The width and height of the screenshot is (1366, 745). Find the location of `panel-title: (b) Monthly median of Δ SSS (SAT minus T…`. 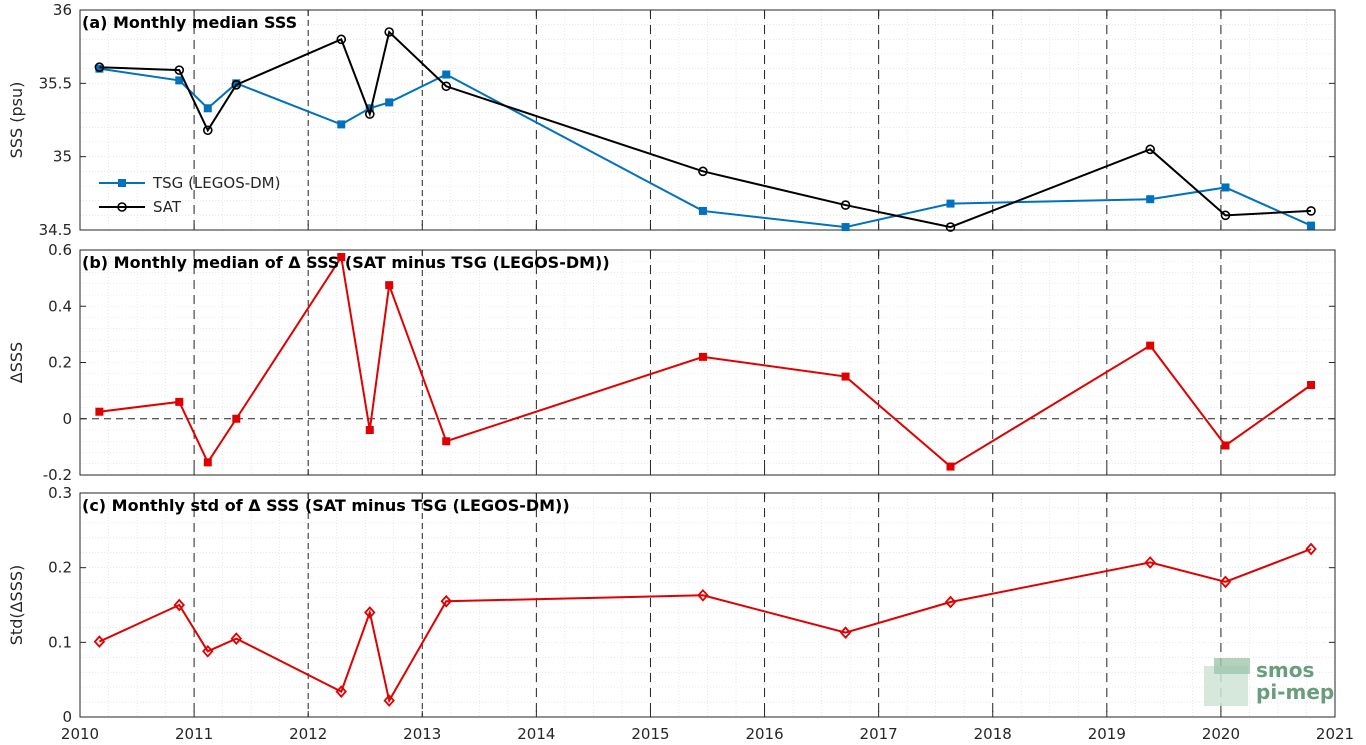

panel-title: (b) Monthly median of Δ SSS (SAT minus T… is located at coordinates (346, 262).